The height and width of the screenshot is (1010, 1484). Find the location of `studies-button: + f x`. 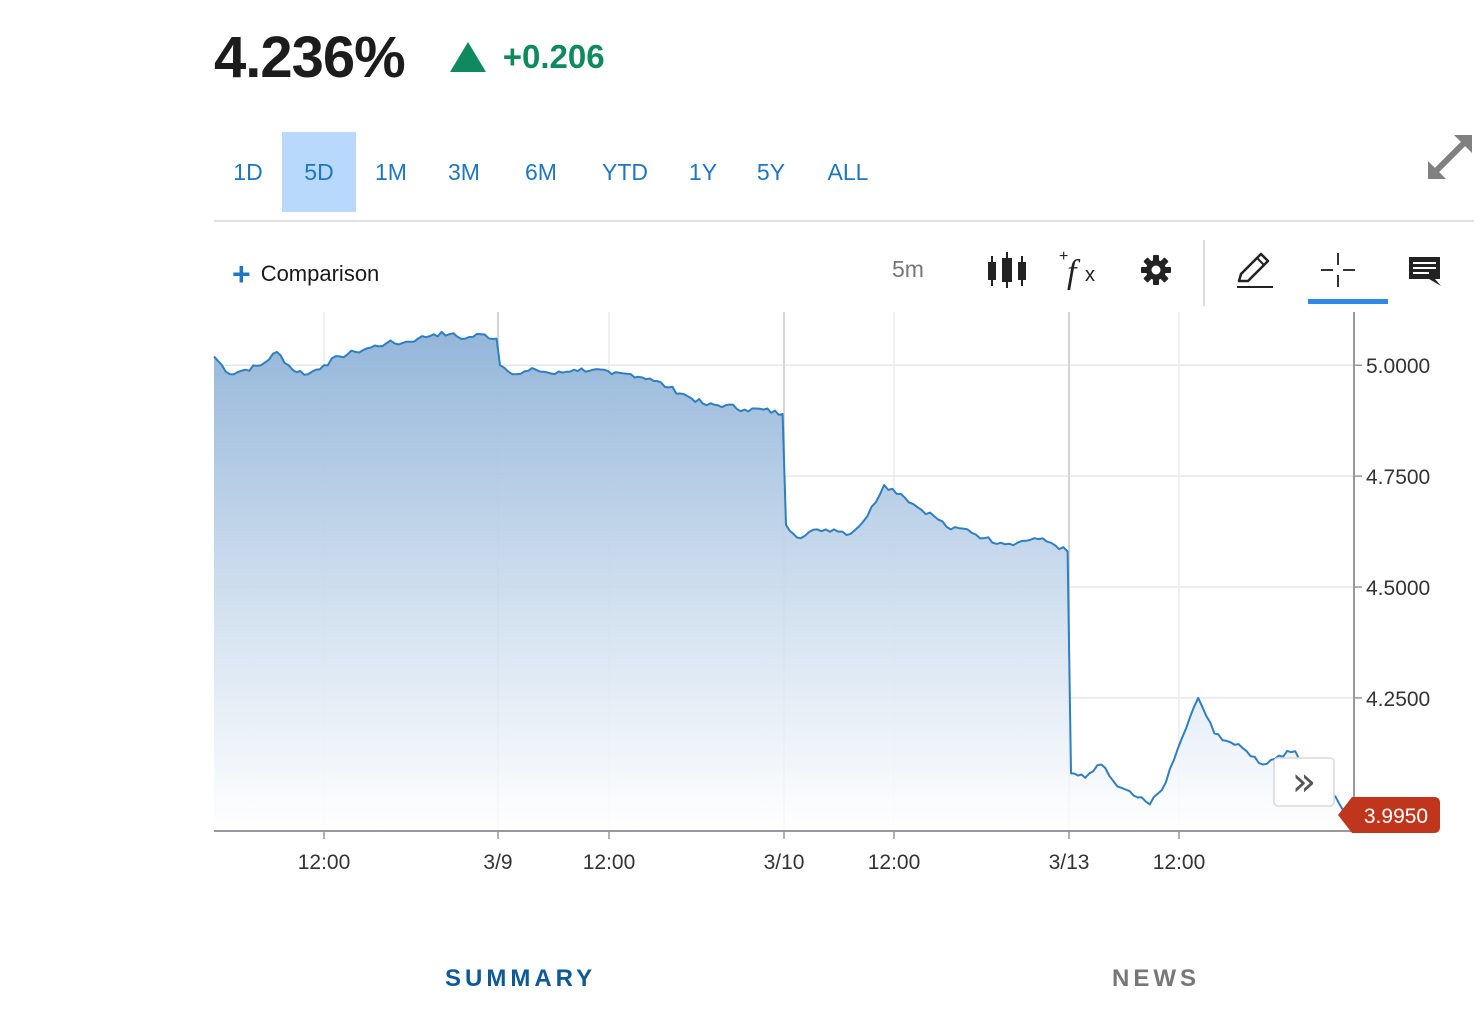

studies-button: + f x is located at coordinates (1080, 270).